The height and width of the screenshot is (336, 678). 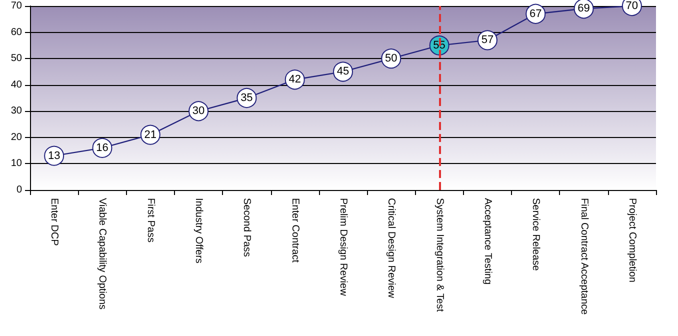 What do you see at coordinates (54, 222) in the screenshot?
I see `x-tick-label: Enter DCP` at bounding box center [54, 222].